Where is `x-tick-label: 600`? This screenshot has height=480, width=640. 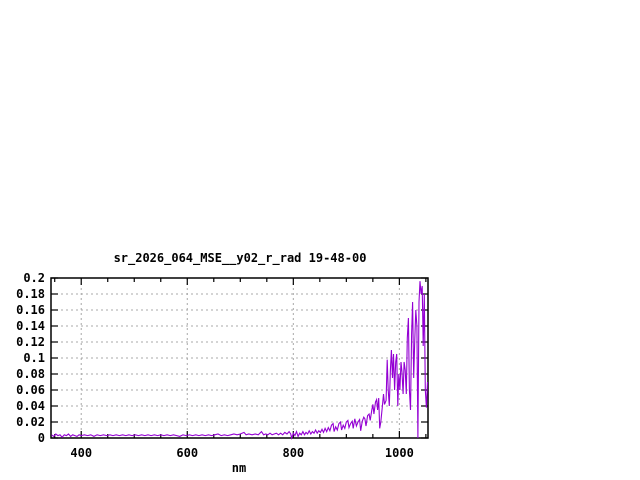
x-tick-label: 600 is located at coordinates (187, 453).